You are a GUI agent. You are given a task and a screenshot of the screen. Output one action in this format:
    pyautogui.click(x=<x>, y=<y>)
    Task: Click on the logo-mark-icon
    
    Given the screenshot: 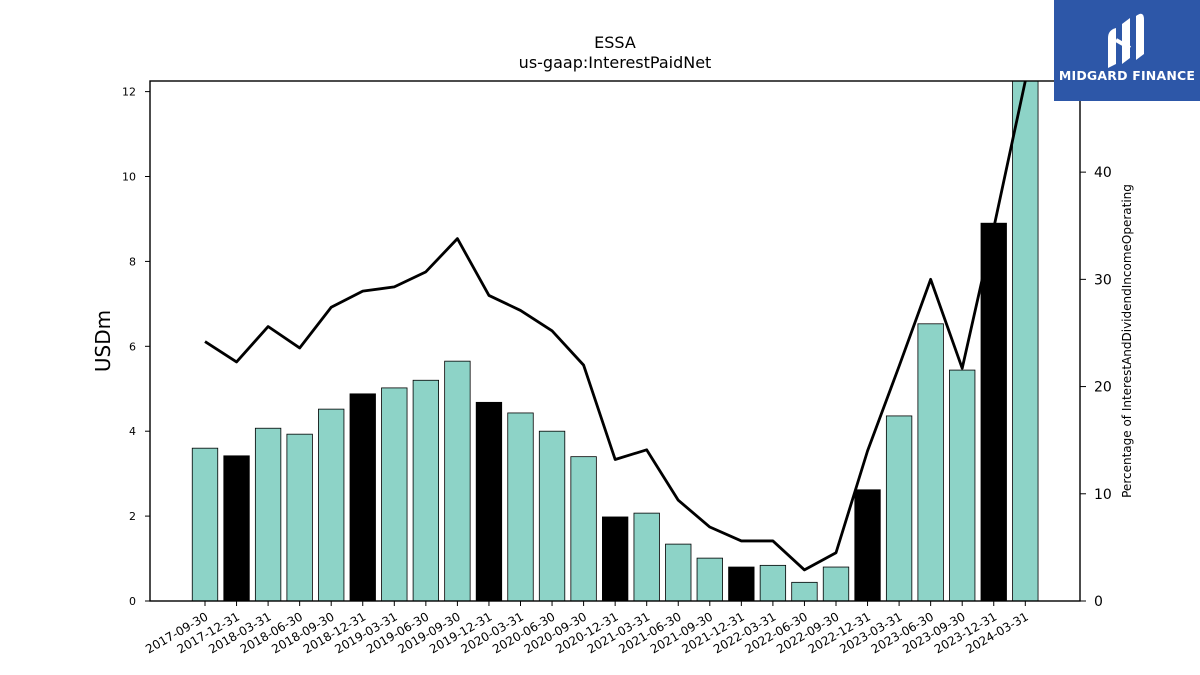 What is the action you would take?
    pyautogui.click(x=1126, y=40)
    